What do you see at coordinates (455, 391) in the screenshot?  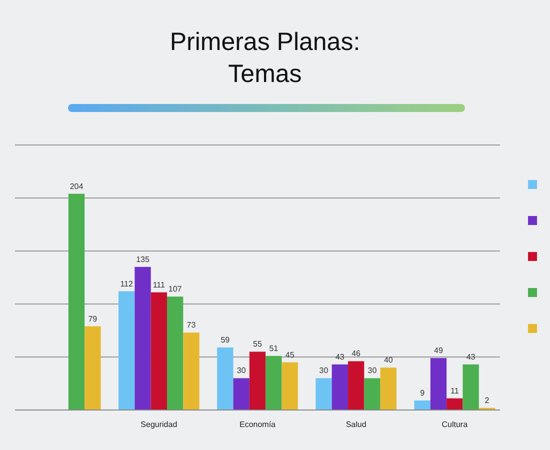 I see `data-label: 11` at bounding box center [455, 391].